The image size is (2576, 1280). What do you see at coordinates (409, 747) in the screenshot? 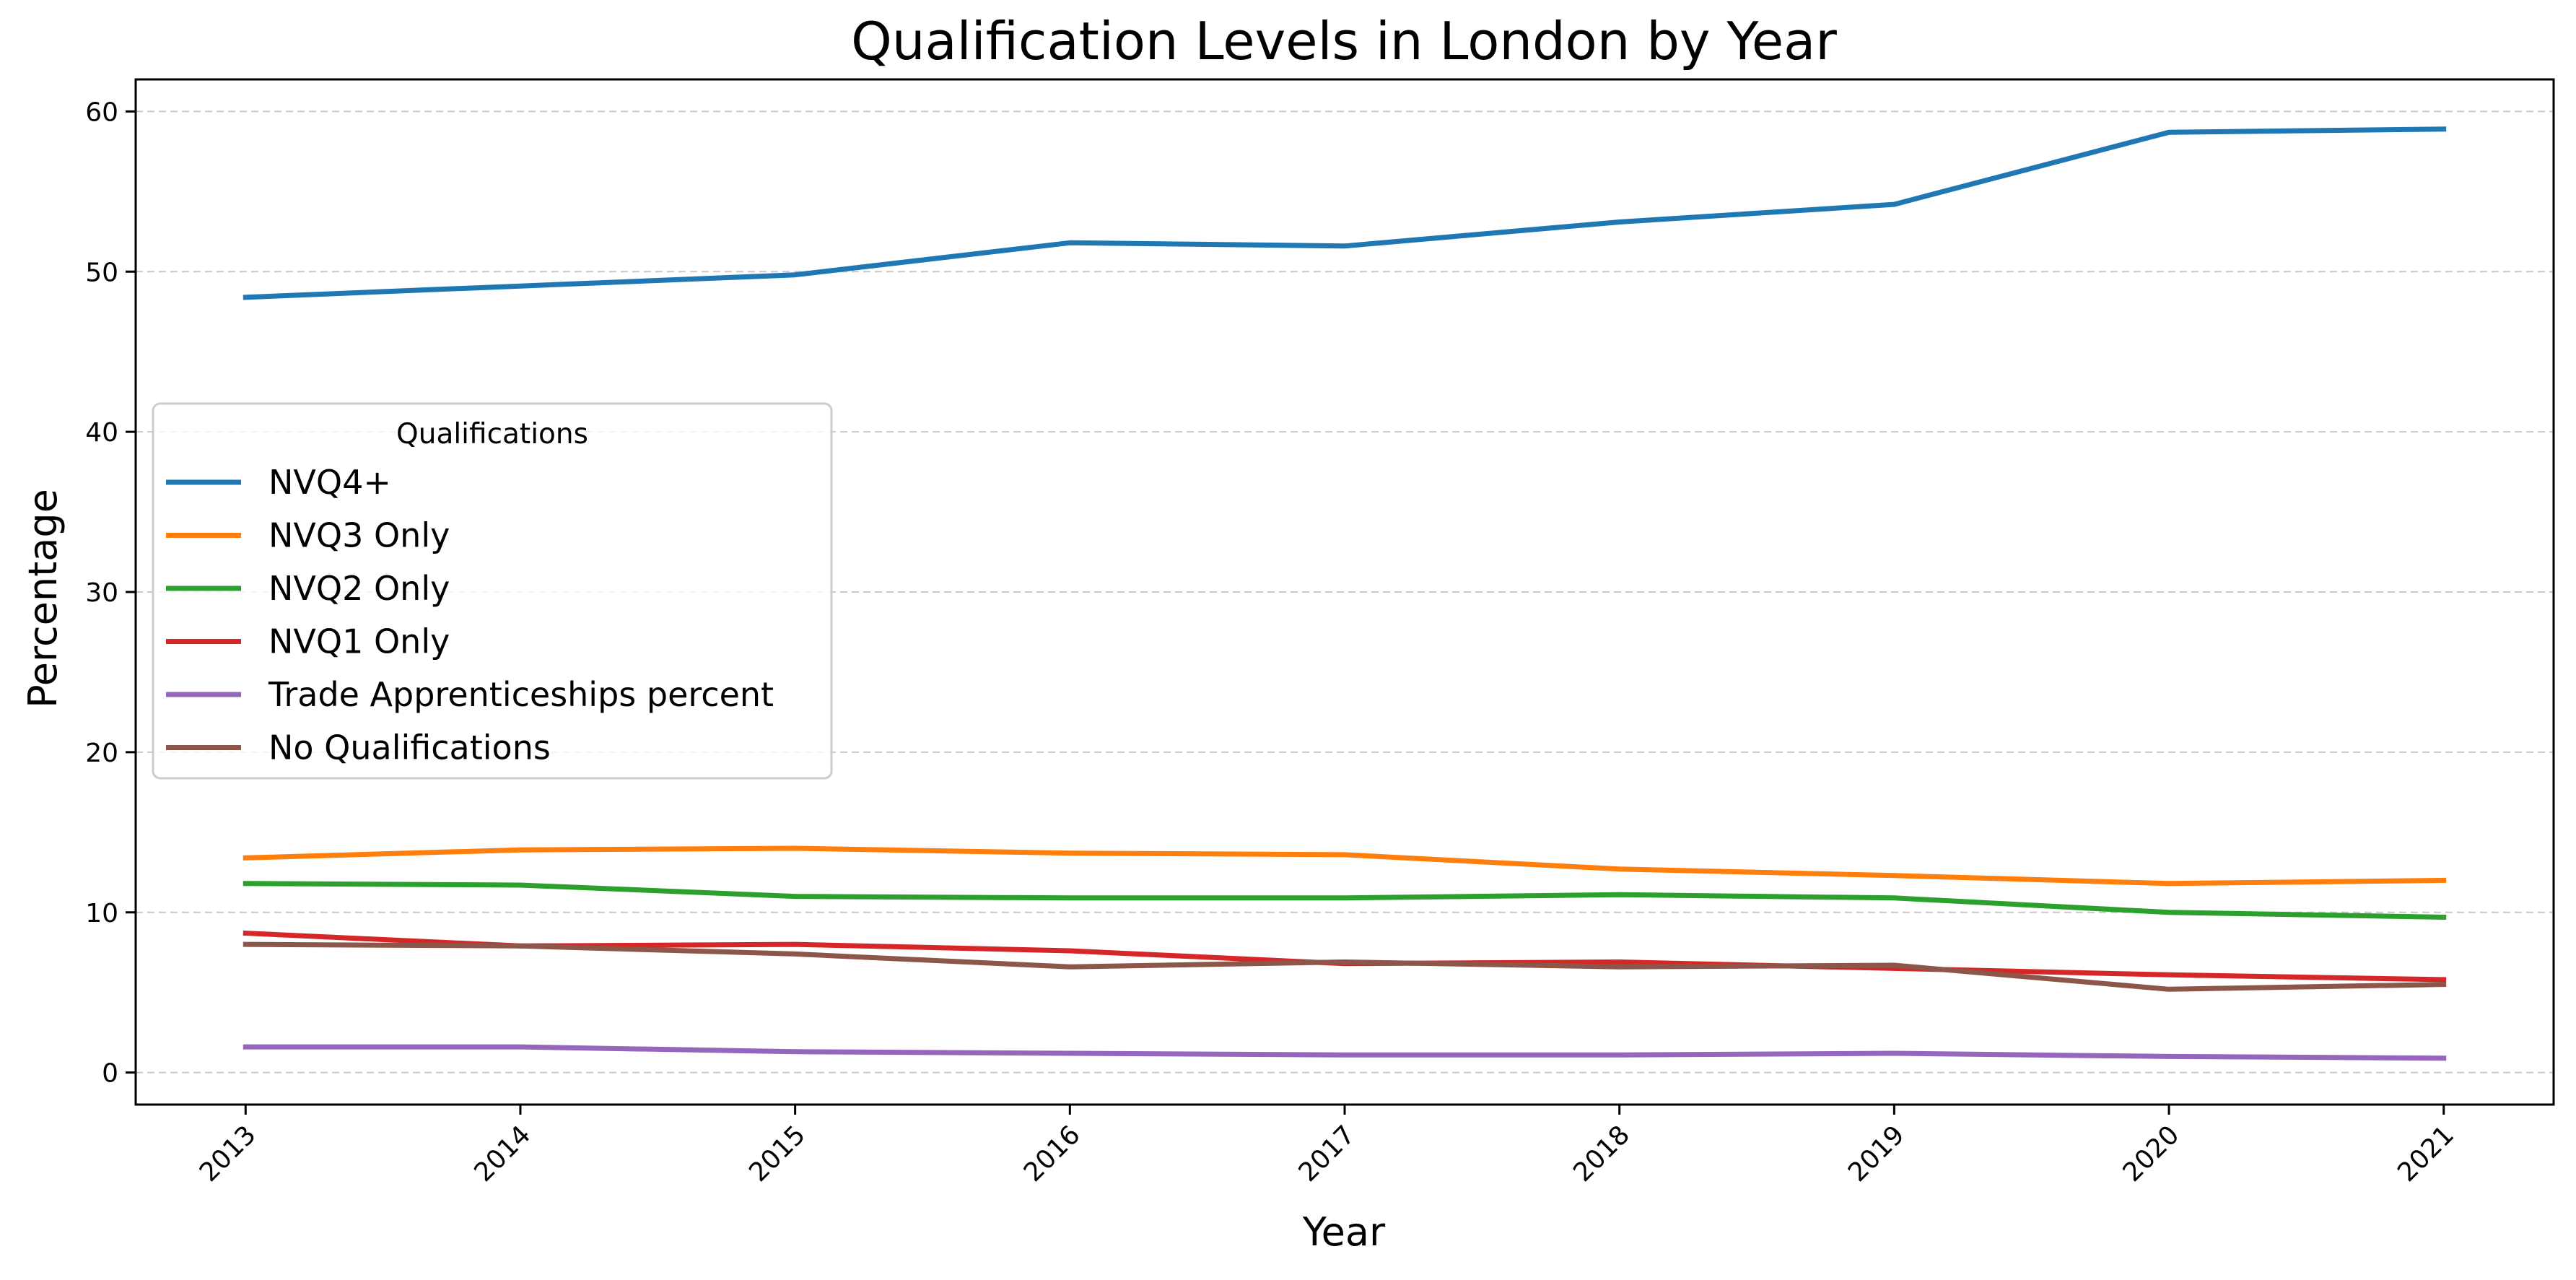
I see `legend-label-no-qualifications: No Qualifications` at bounding box center [409, 747].